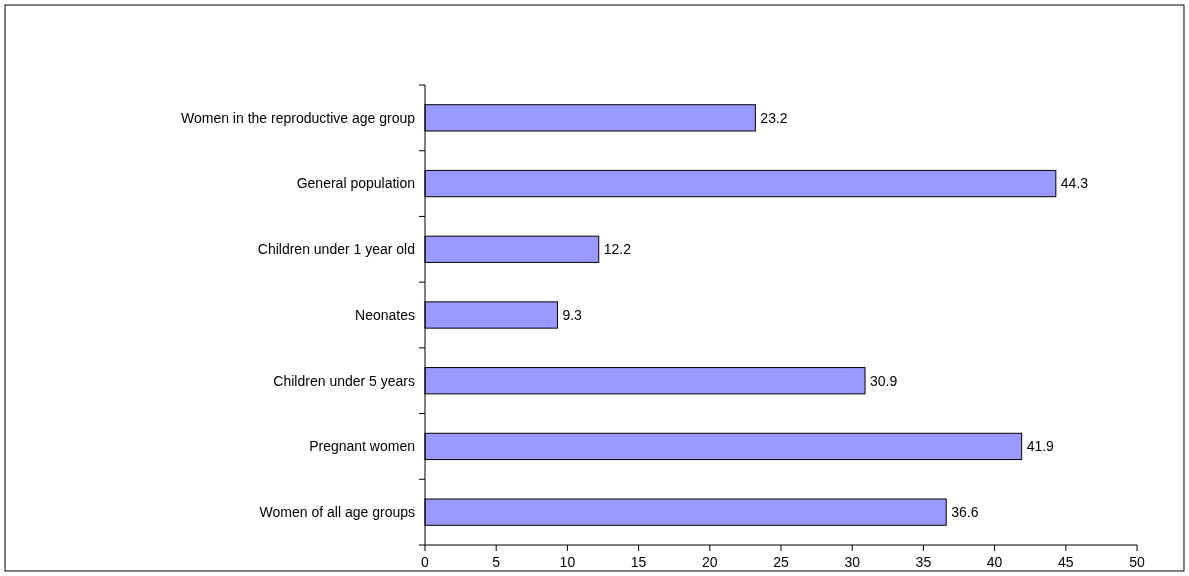 This screenshot has height=576, width=1189. What do you see at coordinates (965, 512) in the screenshot?
I see `data-label: 36.6` at bounding box center [965, 512].